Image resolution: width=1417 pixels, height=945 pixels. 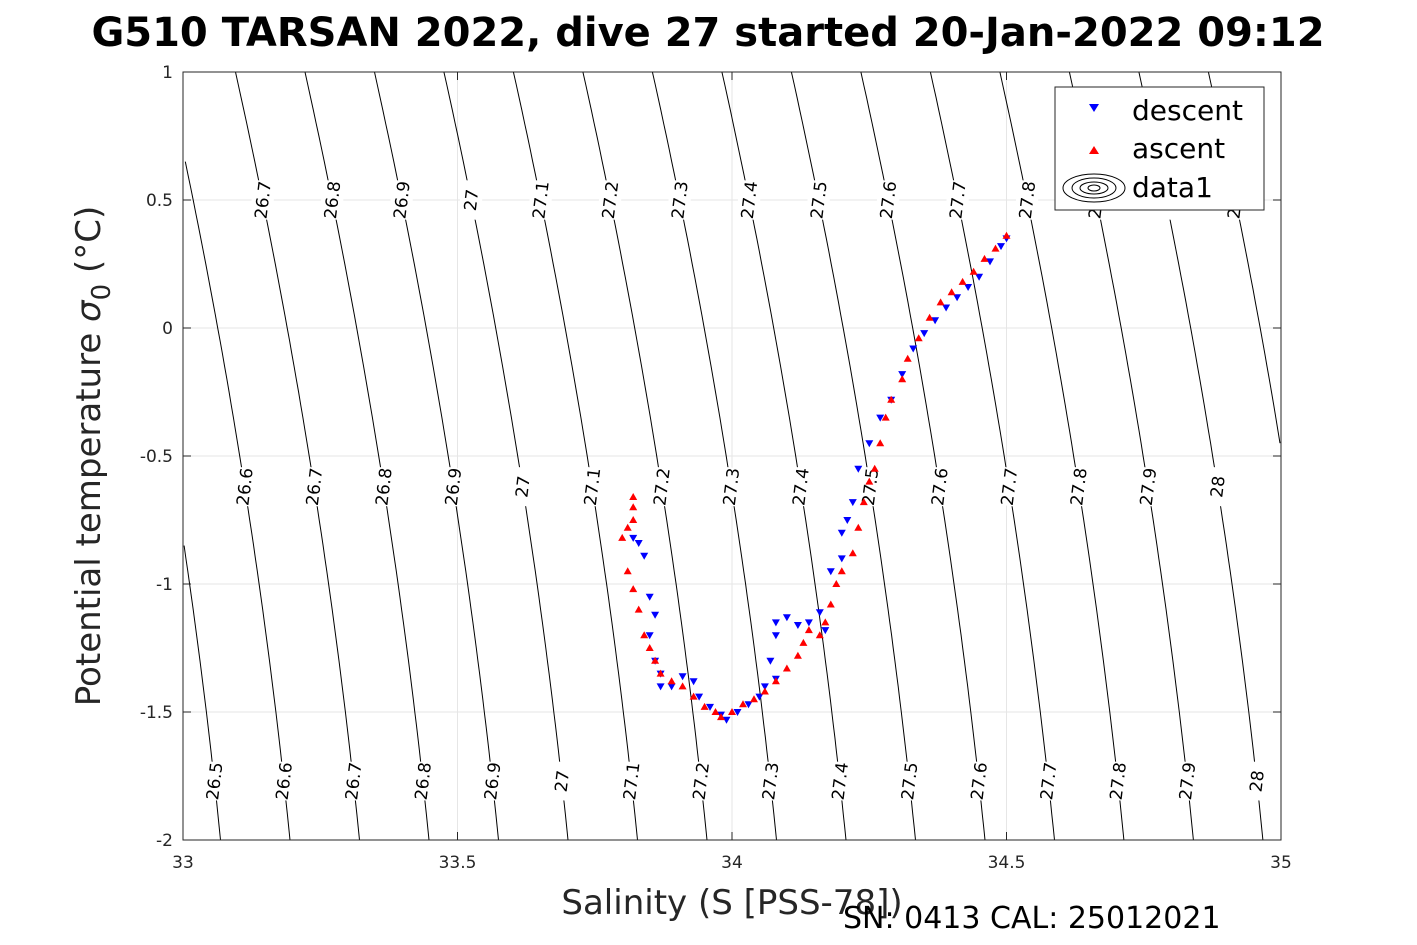 I want to click on legend-data1-label: data1, so click(x=1172, y=187).